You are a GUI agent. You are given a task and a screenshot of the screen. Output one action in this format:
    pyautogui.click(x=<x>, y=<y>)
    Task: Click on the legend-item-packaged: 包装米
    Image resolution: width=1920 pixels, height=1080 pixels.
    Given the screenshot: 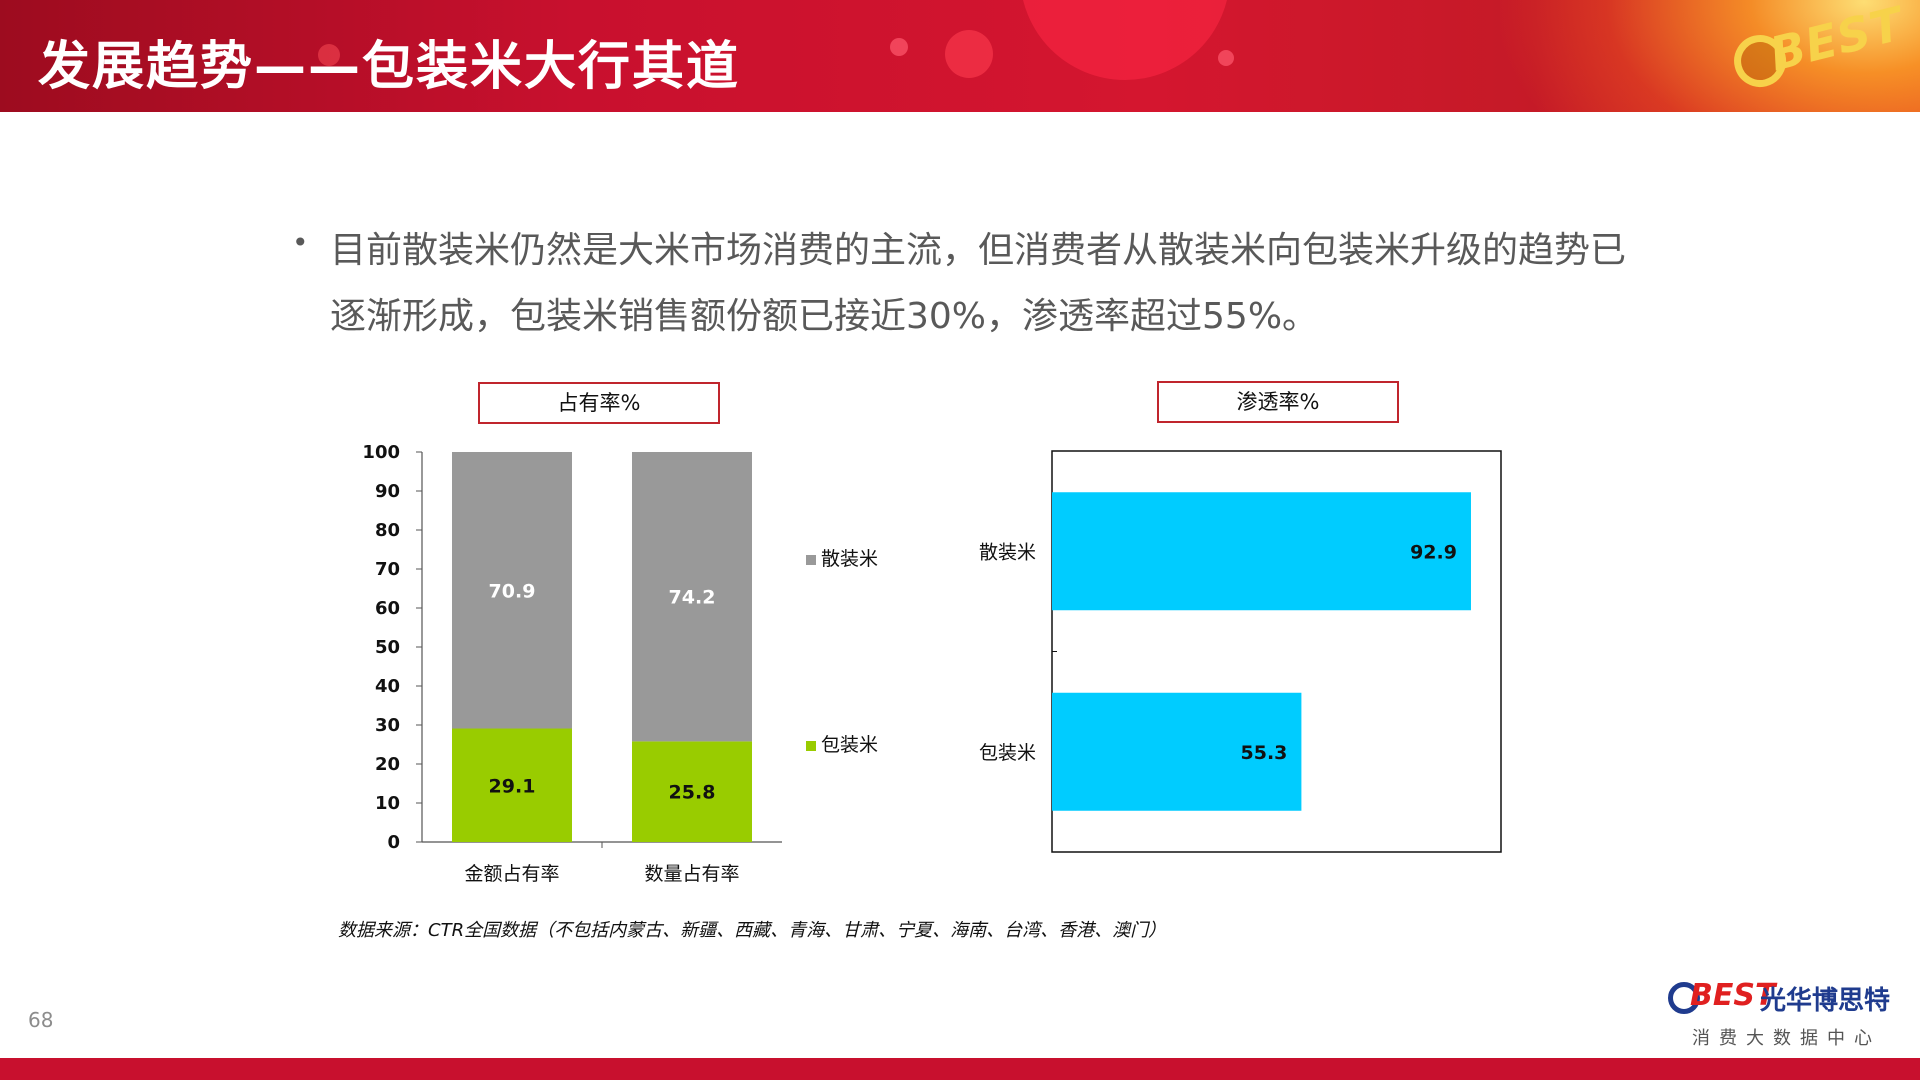 What is the action you would take?
    pyautogui.click(x=842, y=743)
    